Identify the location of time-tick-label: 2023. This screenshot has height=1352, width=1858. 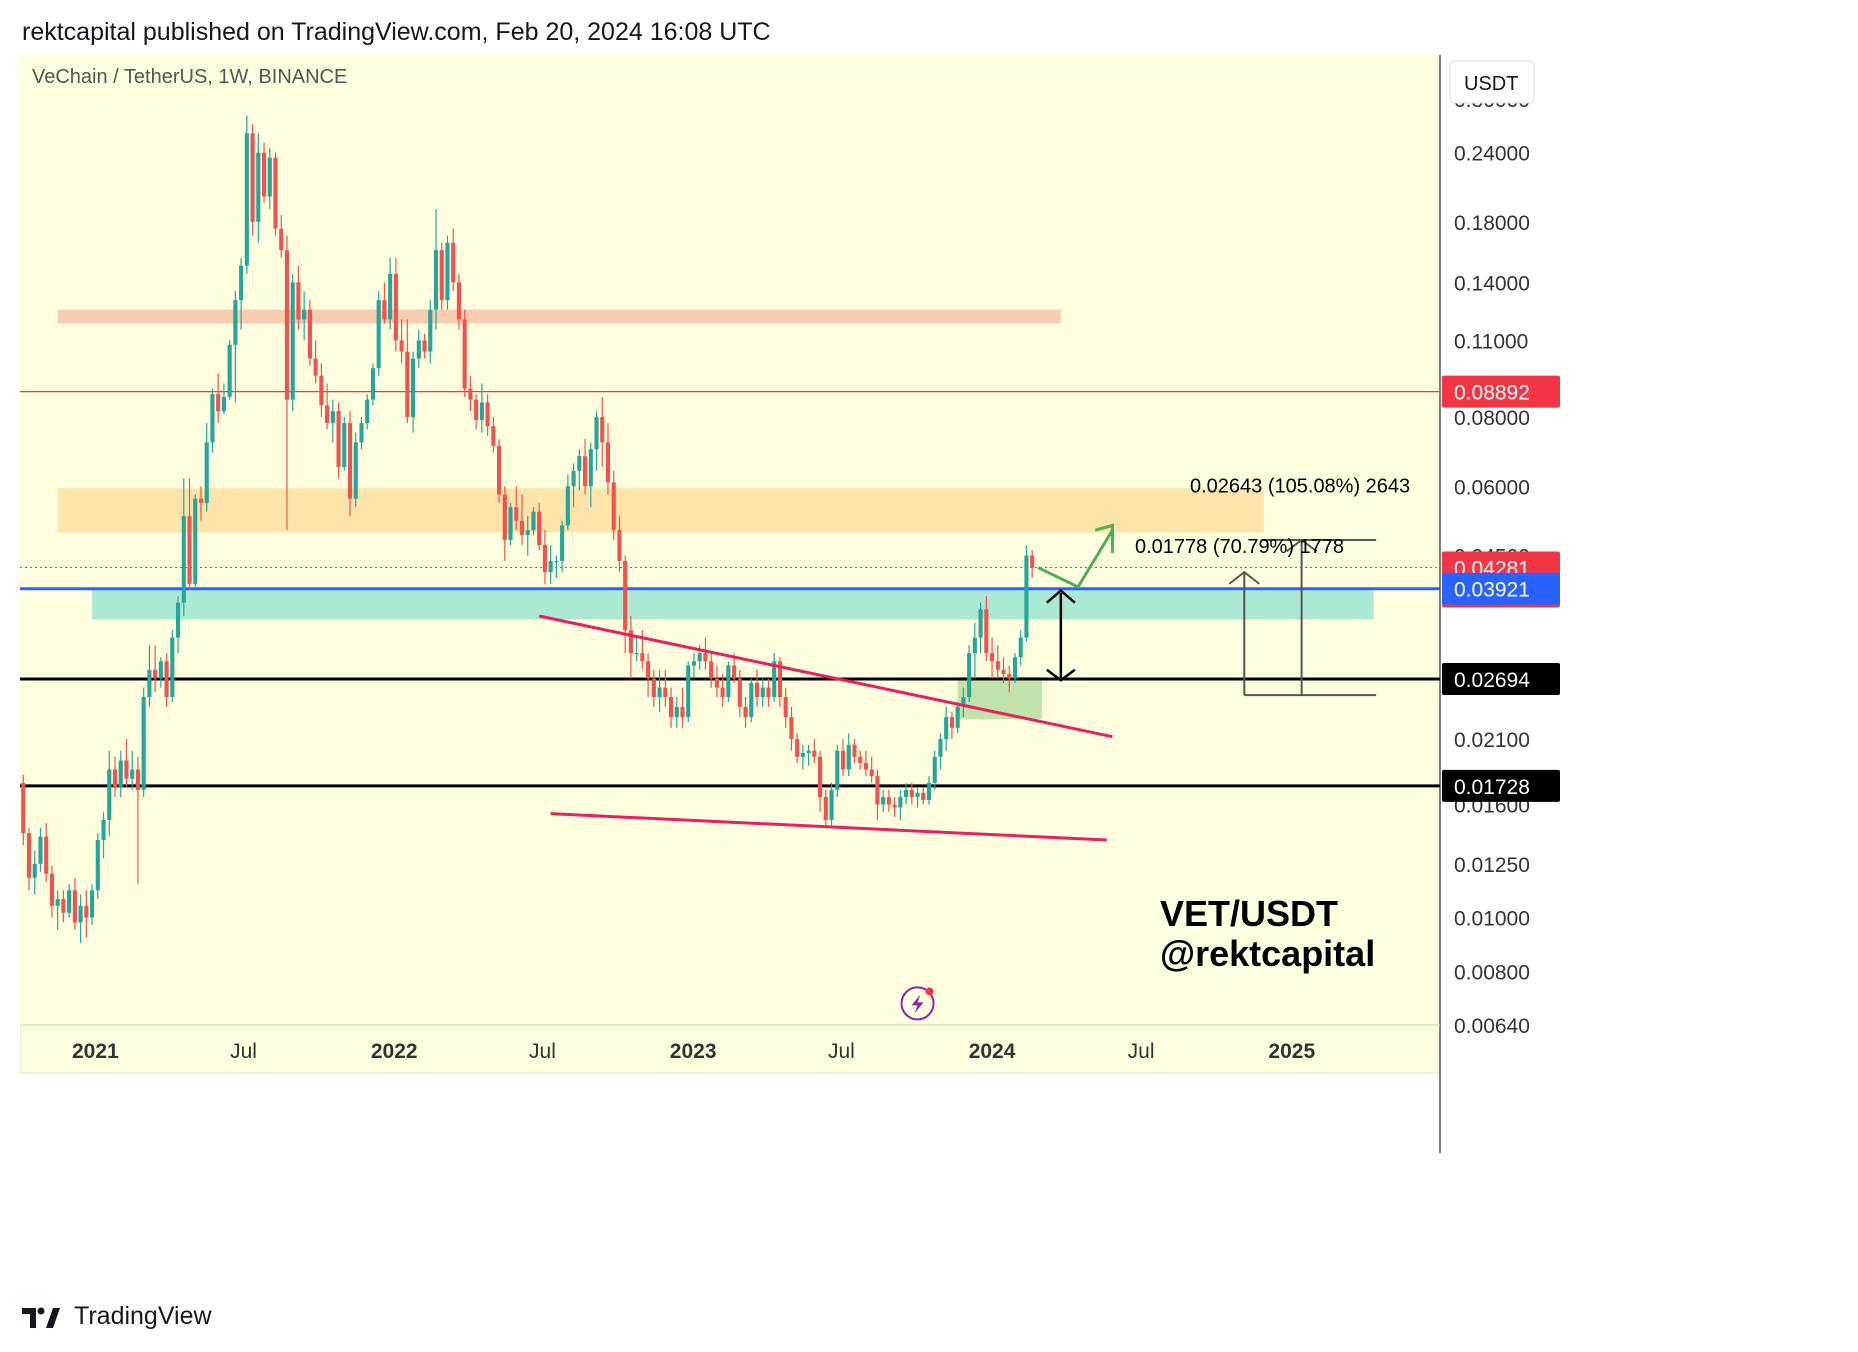
(693, 1051).